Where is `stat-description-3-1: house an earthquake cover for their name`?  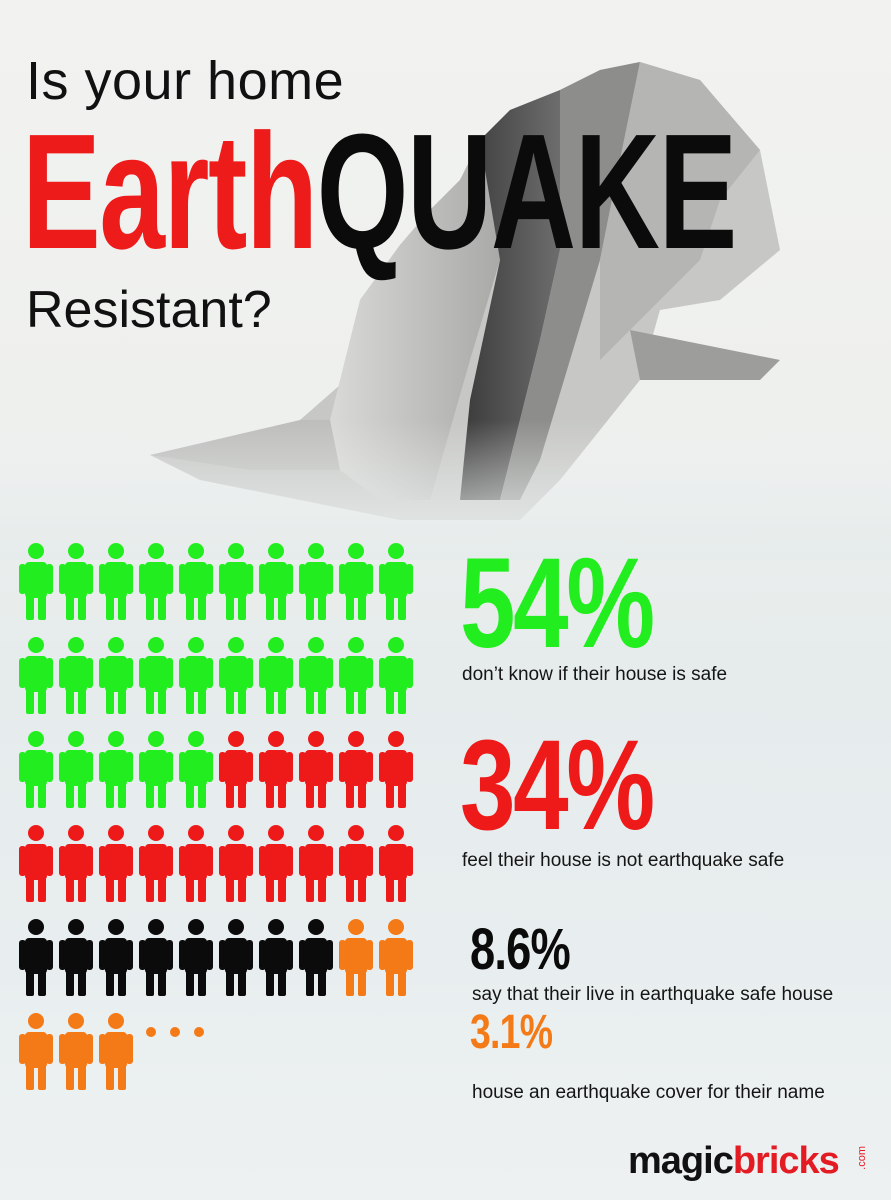
stat-description-3-1: house an earthquake cover for their name is located at coordinates (648, 1092).